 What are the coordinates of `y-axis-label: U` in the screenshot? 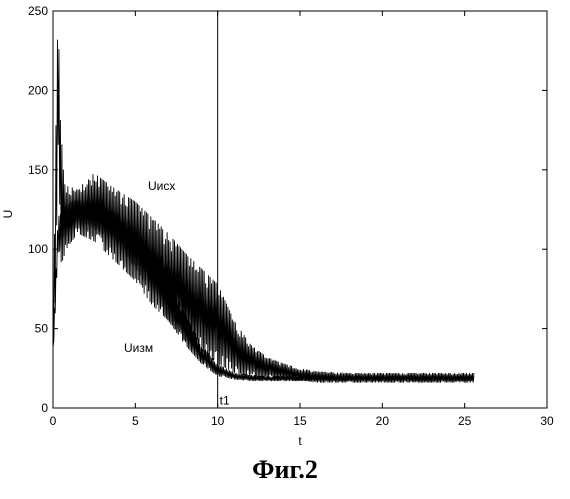 It's located at (8, 214).